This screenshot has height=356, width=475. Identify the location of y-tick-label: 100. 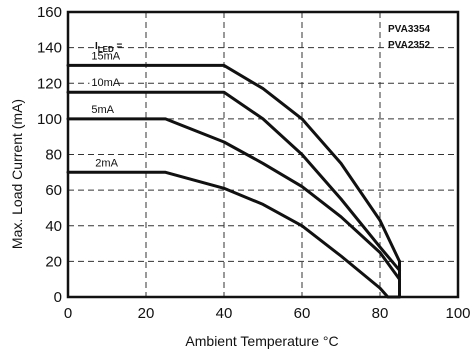
(49, 119).